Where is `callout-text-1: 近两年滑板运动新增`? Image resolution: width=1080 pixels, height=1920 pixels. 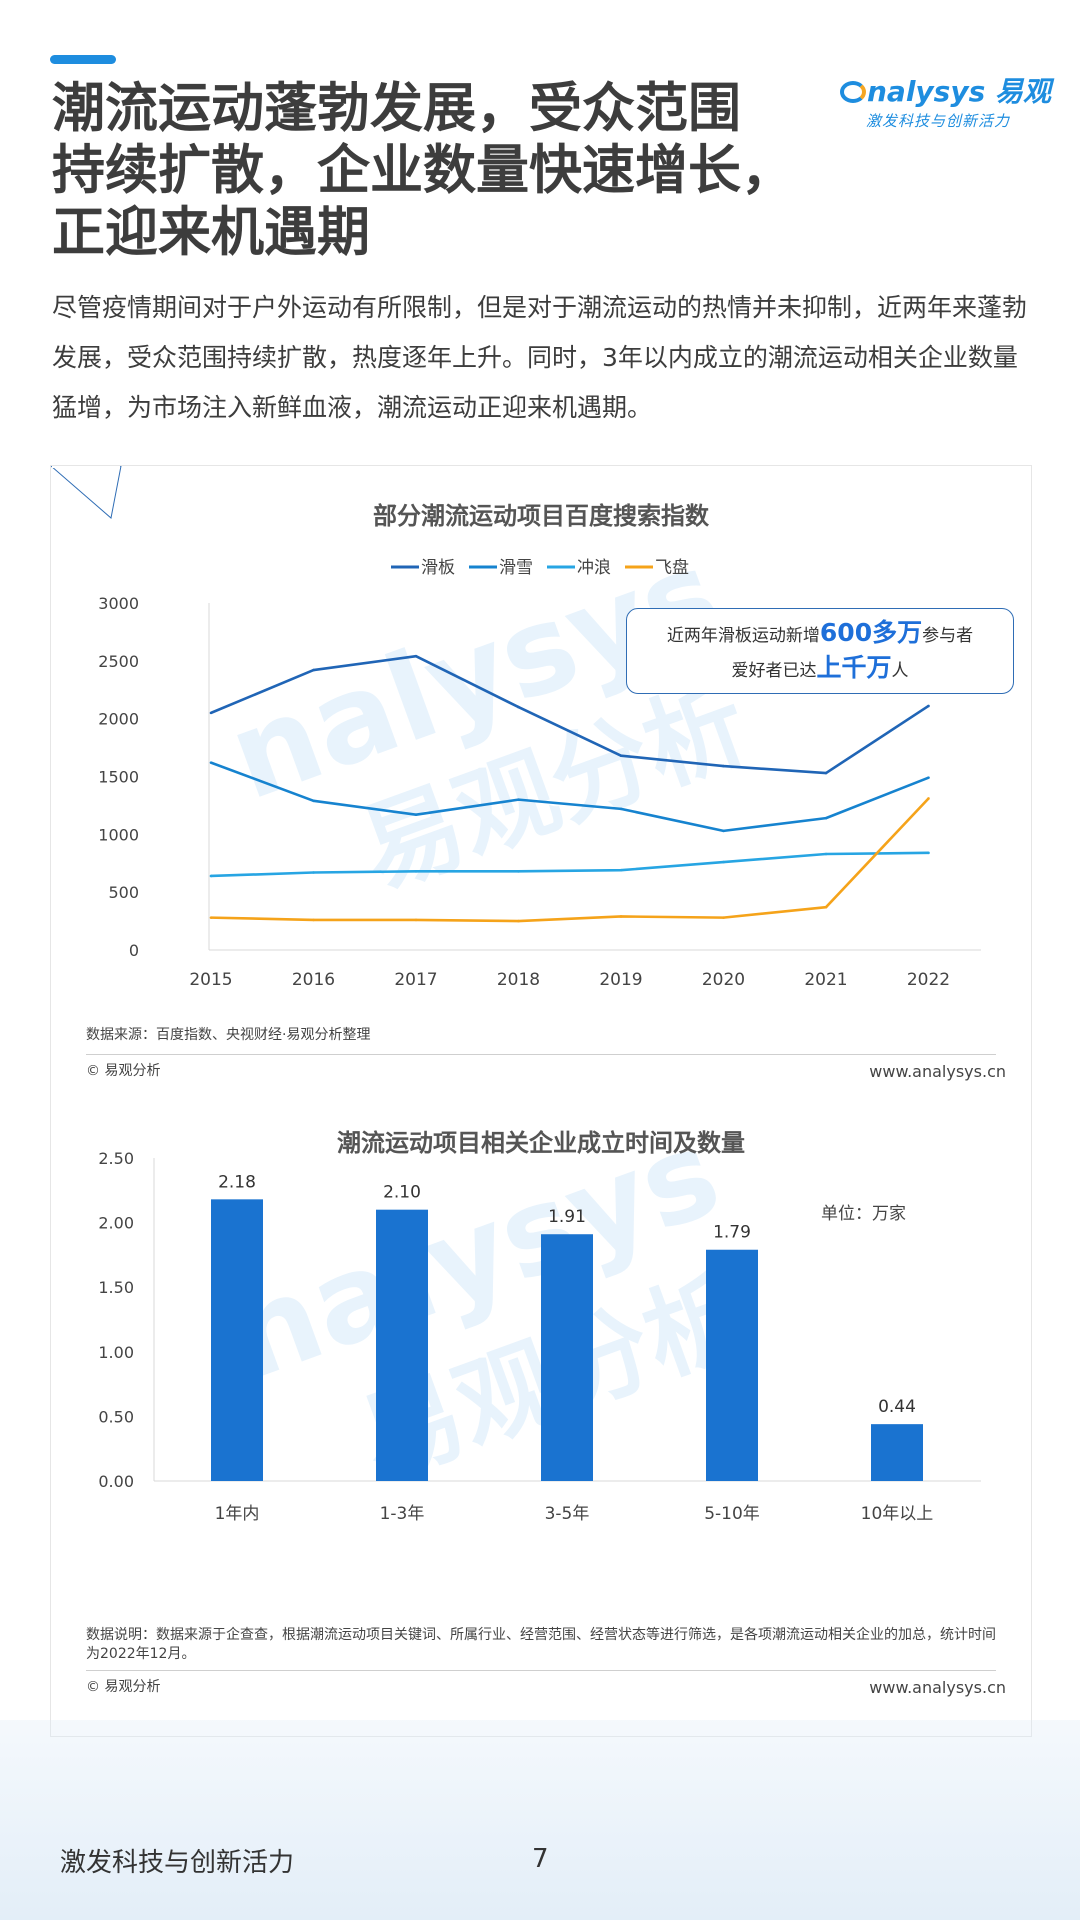
callout-text-1: 近两年滑板运动新增 is located at coordinates (743, 636).